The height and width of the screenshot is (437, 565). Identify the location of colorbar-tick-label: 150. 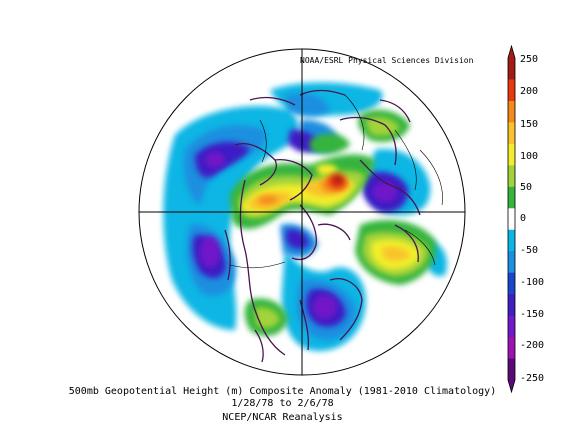
(529, 124).